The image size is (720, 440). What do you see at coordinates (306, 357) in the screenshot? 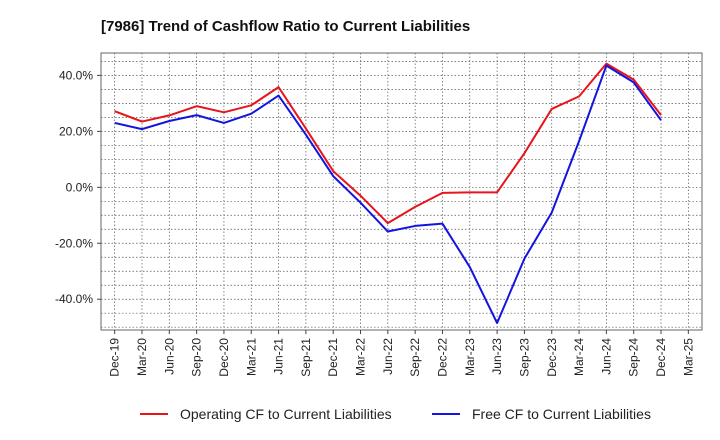
I see `x-tick-label: Sep-21` at bounding box center [306, 357].